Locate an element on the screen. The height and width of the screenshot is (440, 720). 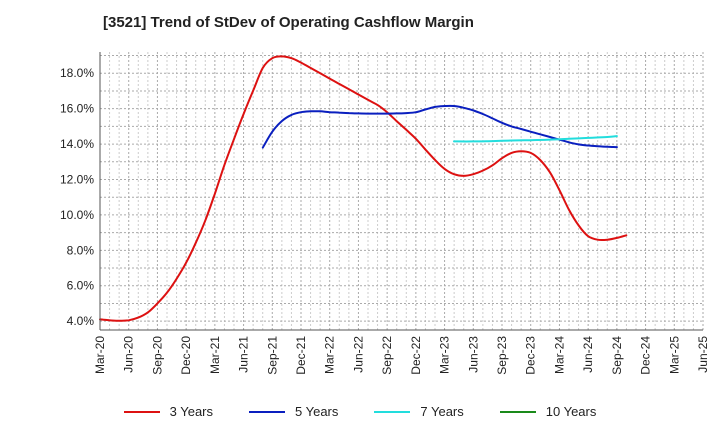
x-tick-label: Jun-23 is located at coordinates (473, 354).